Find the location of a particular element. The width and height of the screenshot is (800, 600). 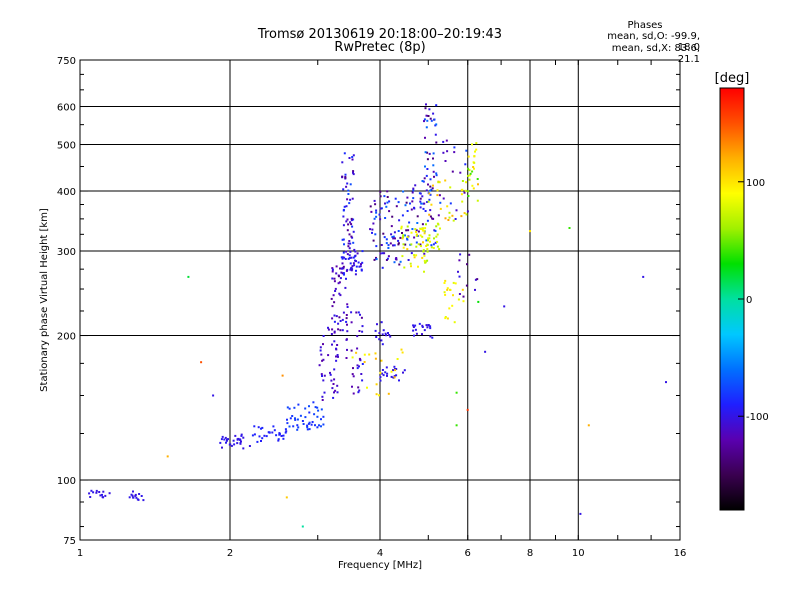

phase-stats-heading: Phases is located at coordinates (645, 25).